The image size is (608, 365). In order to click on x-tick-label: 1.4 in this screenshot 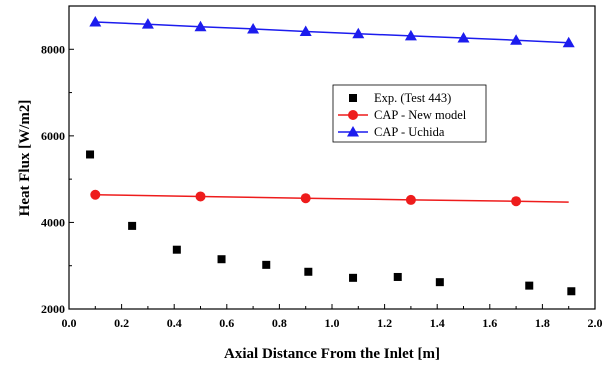, I will do `click(437, 323)`.